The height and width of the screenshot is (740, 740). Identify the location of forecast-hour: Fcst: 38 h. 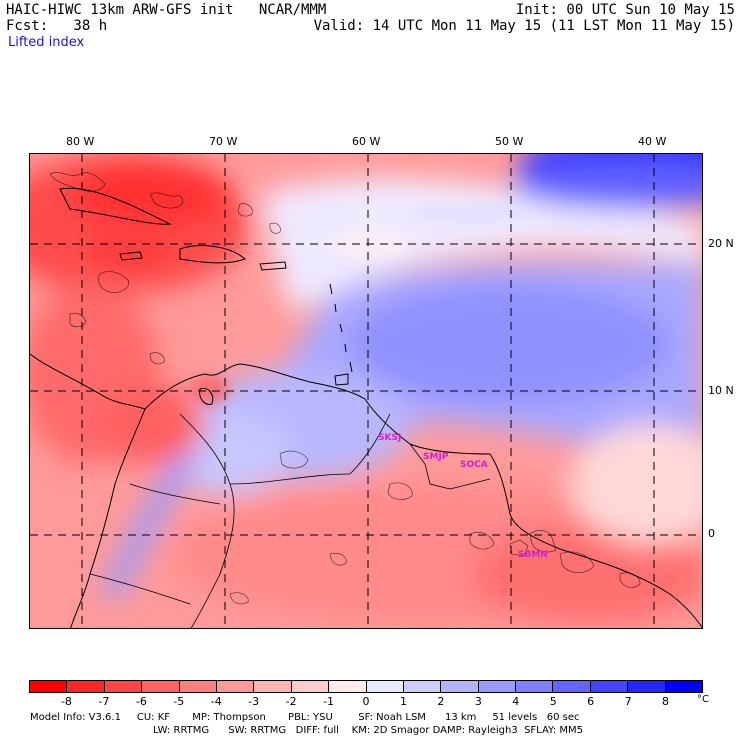
(57, 26).